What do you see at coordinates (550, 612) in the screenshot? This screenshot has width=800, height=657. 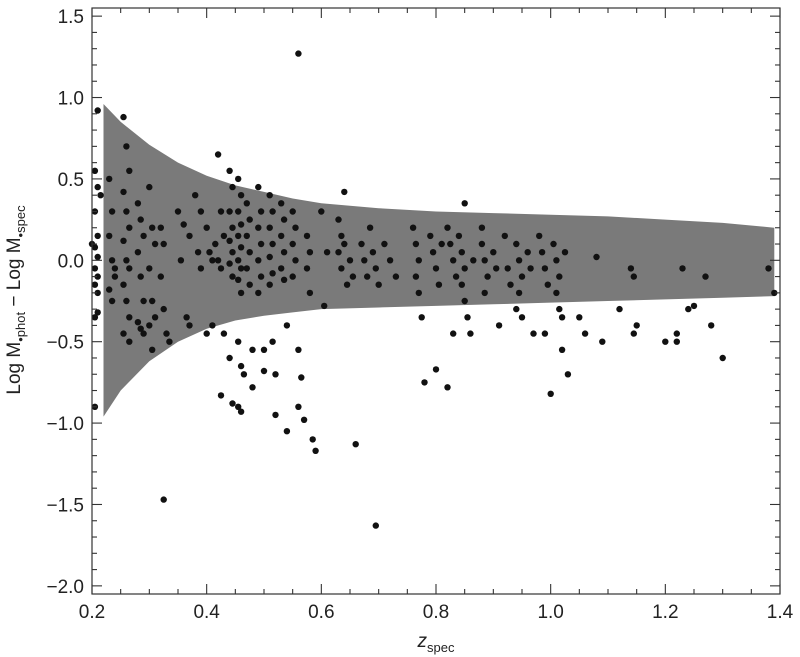 I see `x-tick-label: 1.0` at bounding box center [550, 612].